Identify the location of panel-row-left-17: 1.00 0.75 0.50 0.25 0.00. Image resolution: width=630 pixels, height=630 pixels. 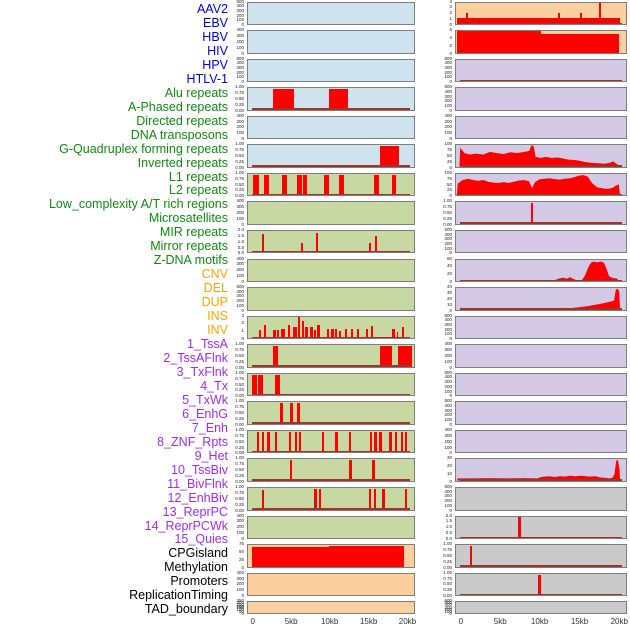
(319, 470).